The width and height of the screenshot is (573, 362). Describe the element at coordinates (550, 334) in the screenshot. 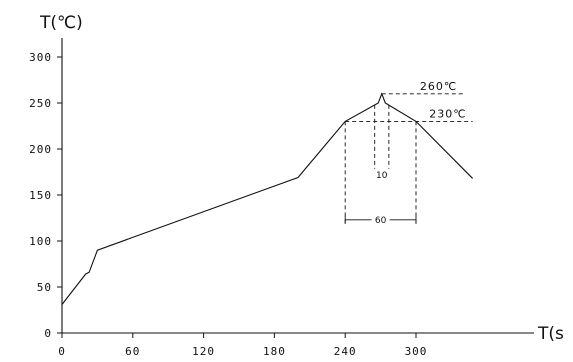

I see `x-axis-title: T(s` at that location.